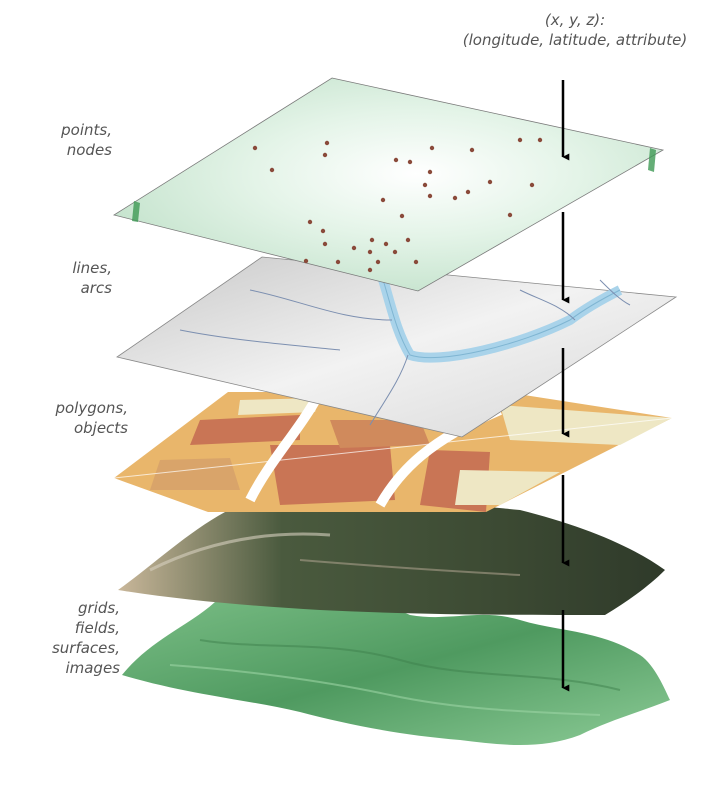 The height and width of the screenshot is (795, 716). I want to click on label-grids-line-1: grids,, so click(99, 608).